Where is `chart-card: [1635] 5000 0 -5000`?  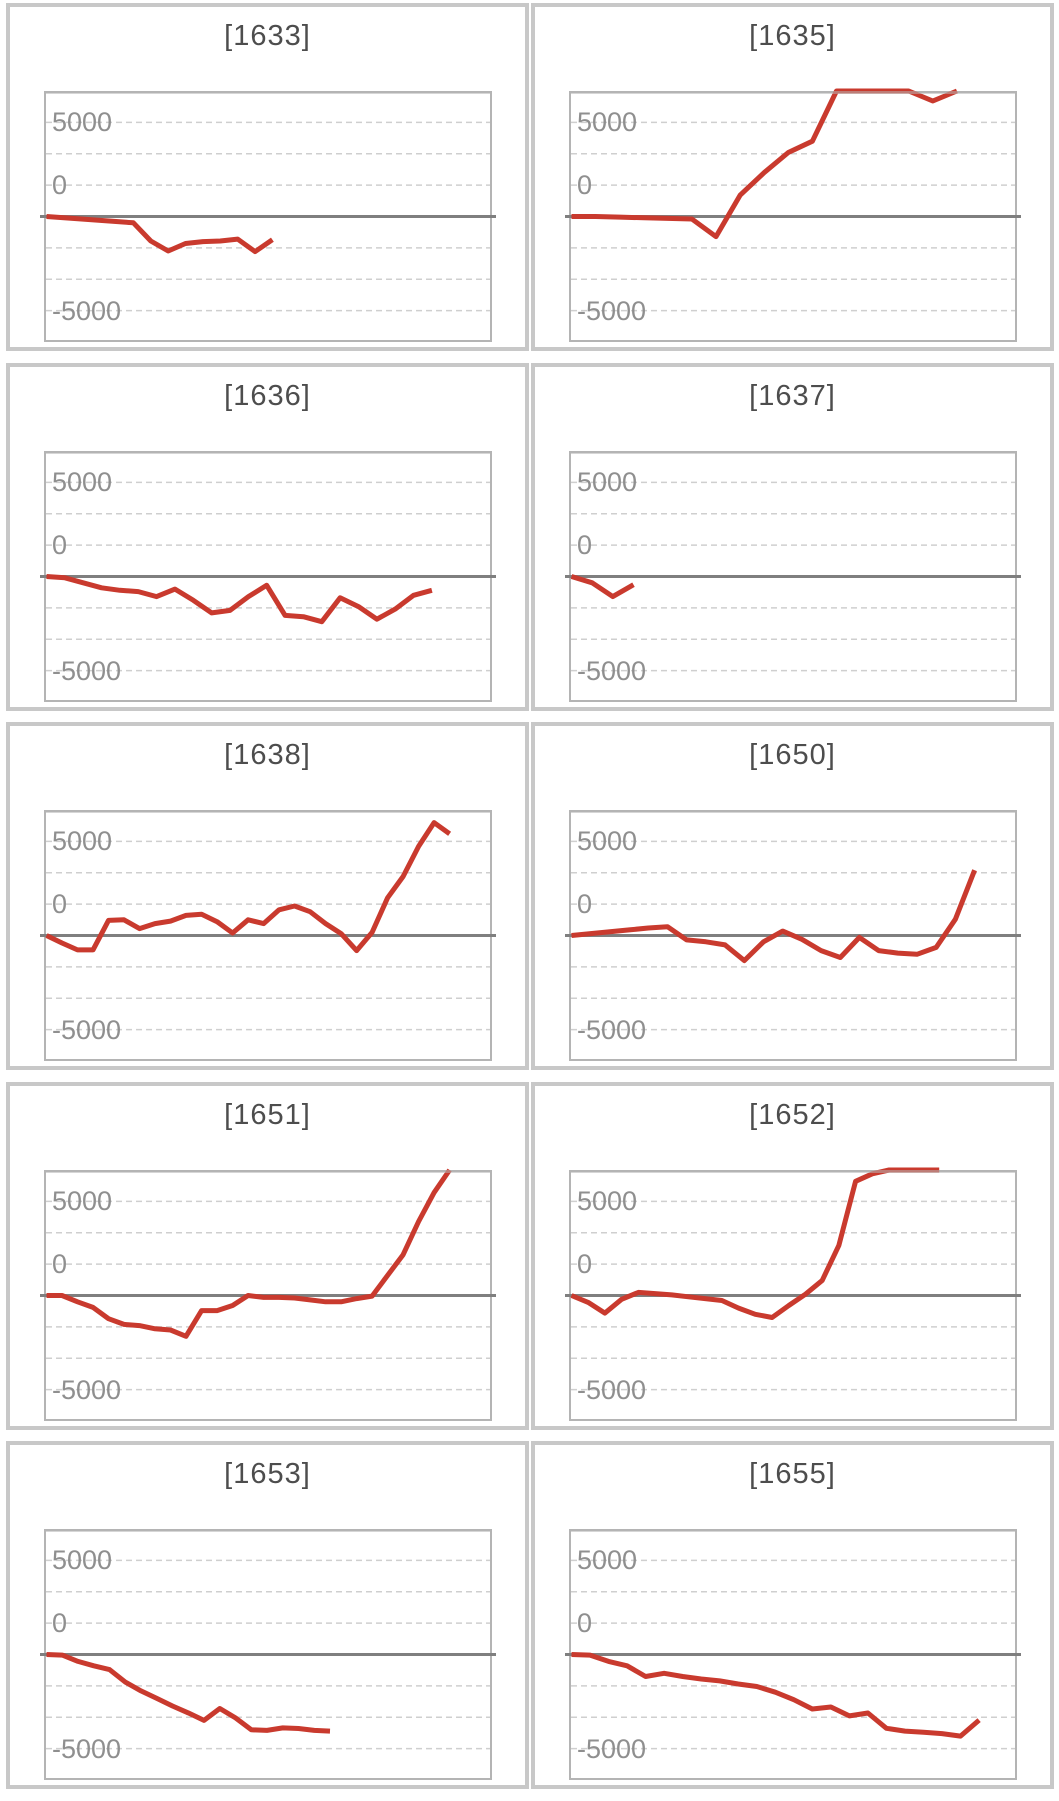
chart-card: [1635] 5000 0 -5000 is located at coordinates (792, 177).